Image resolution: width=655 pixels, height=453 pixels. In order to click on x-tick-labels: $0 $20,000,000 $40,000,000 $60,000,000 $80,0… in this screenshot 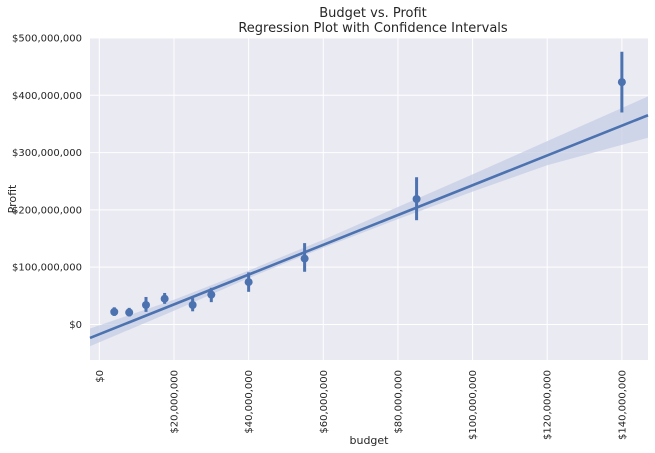, I will do `click(362, 405)`.